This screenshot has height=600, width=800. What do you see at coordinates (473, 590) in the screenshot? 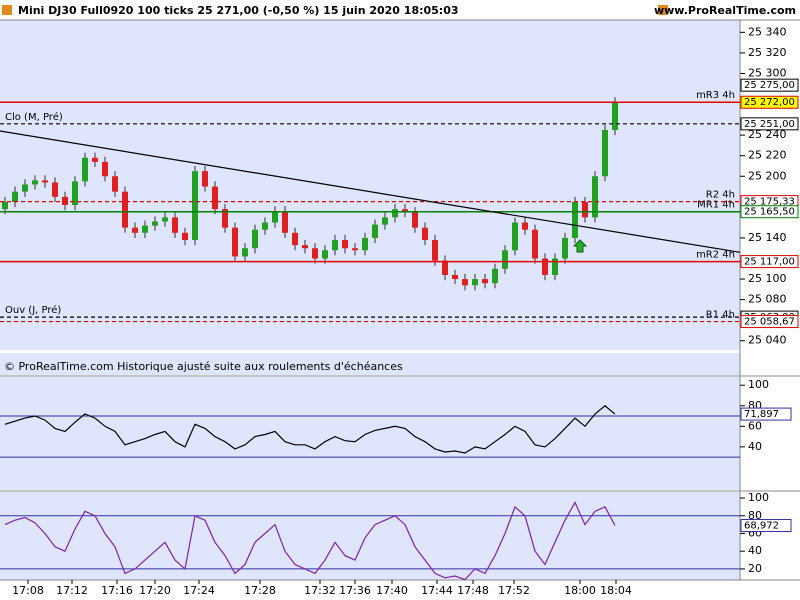
I see `x-tick-label: 17:48` at bounding box center [473, 590].